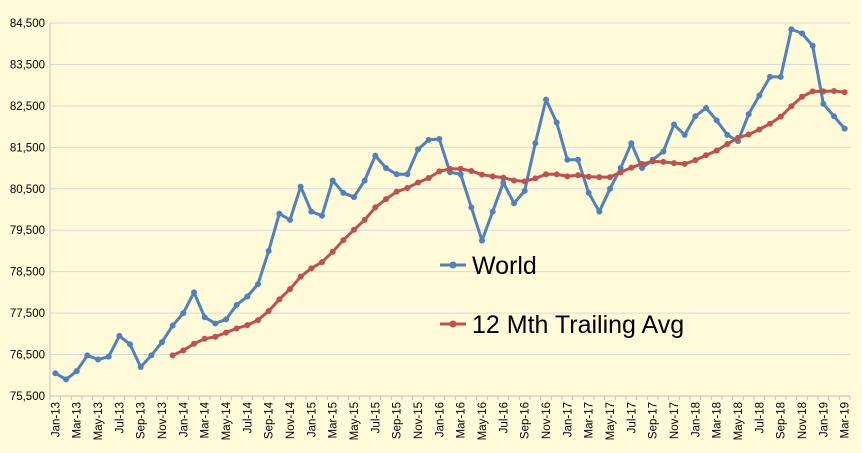 This screenshot has height=453, width=862. What do you see at coordinates (227, 420) in the screenshot?
I see `x-tick-label: May-14` at bounding box center [227, 420].